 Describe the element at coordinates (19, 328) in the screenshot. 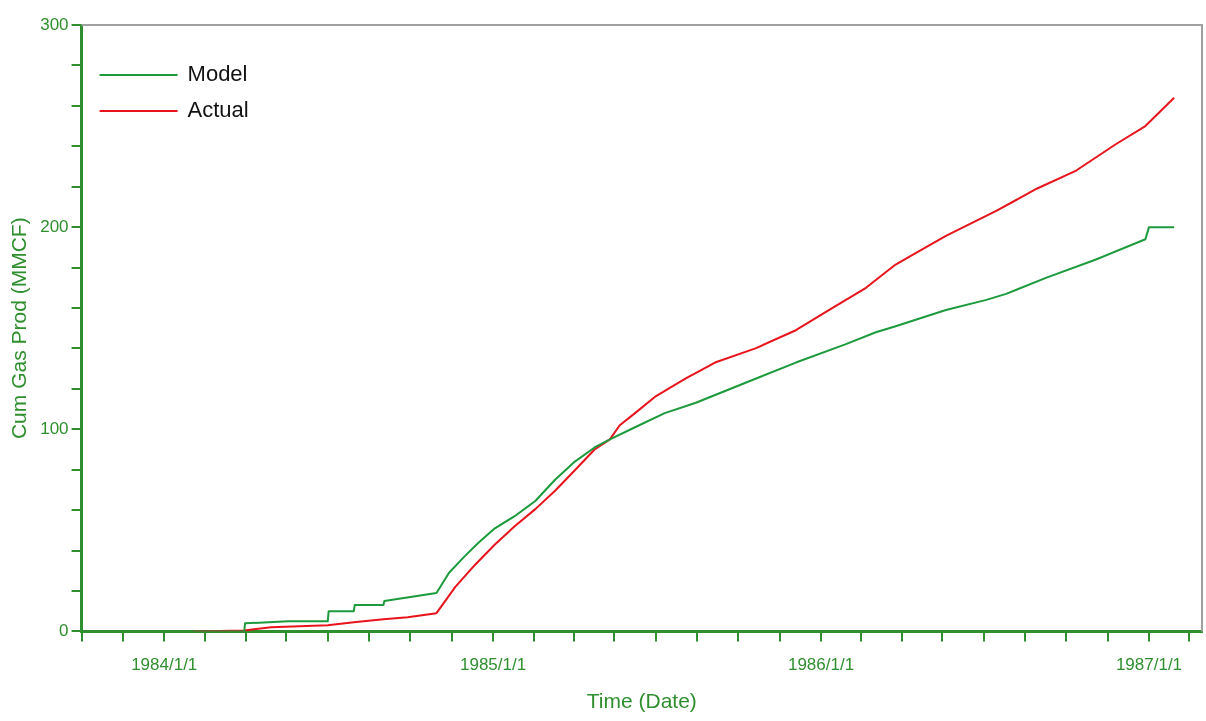

I see `y-axis-title: Cum Gas Prod (MMCF)` at that location.